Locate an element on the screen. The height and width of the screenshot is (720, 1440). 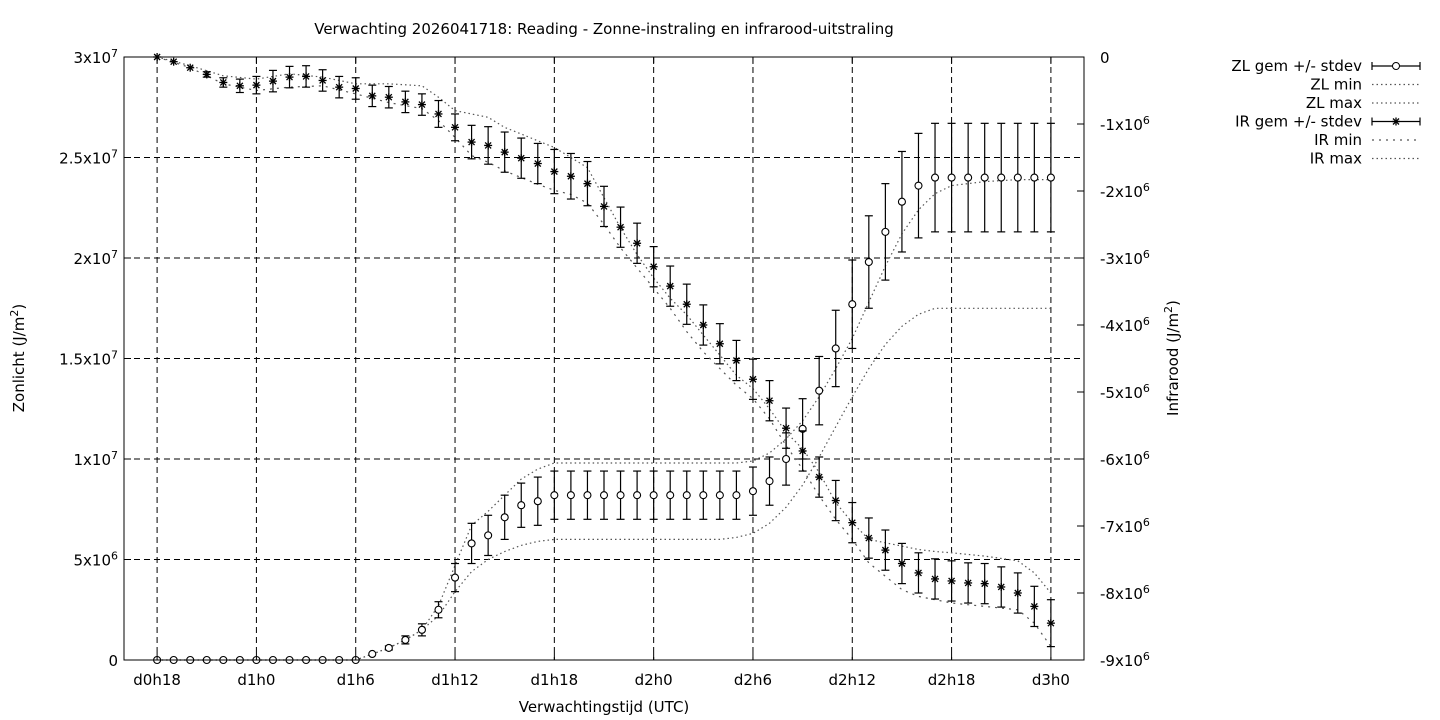
y1-tick-label: 0 is located at coordinates (113, 661).